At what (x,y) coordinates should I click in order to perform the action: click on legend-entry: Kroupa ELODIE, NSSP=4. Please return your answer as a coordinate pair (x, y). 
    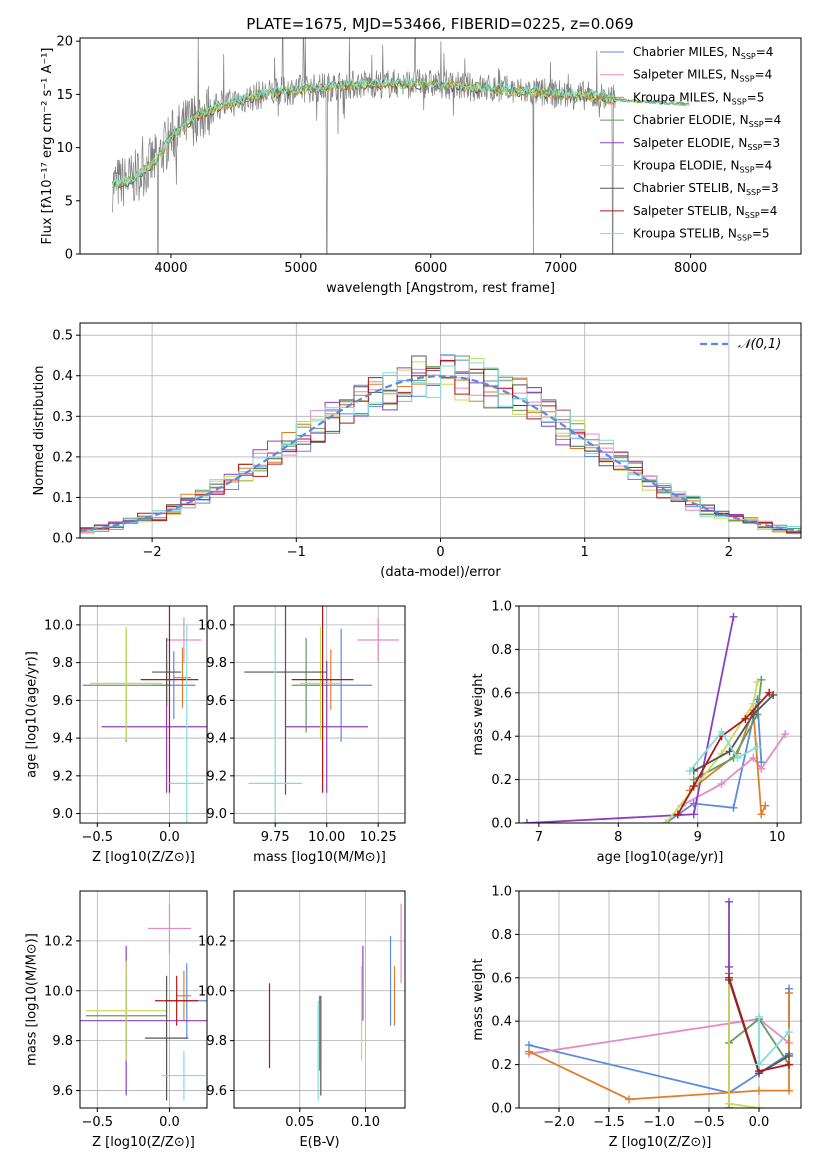
    Looking at the image, I should click on (702, 167).